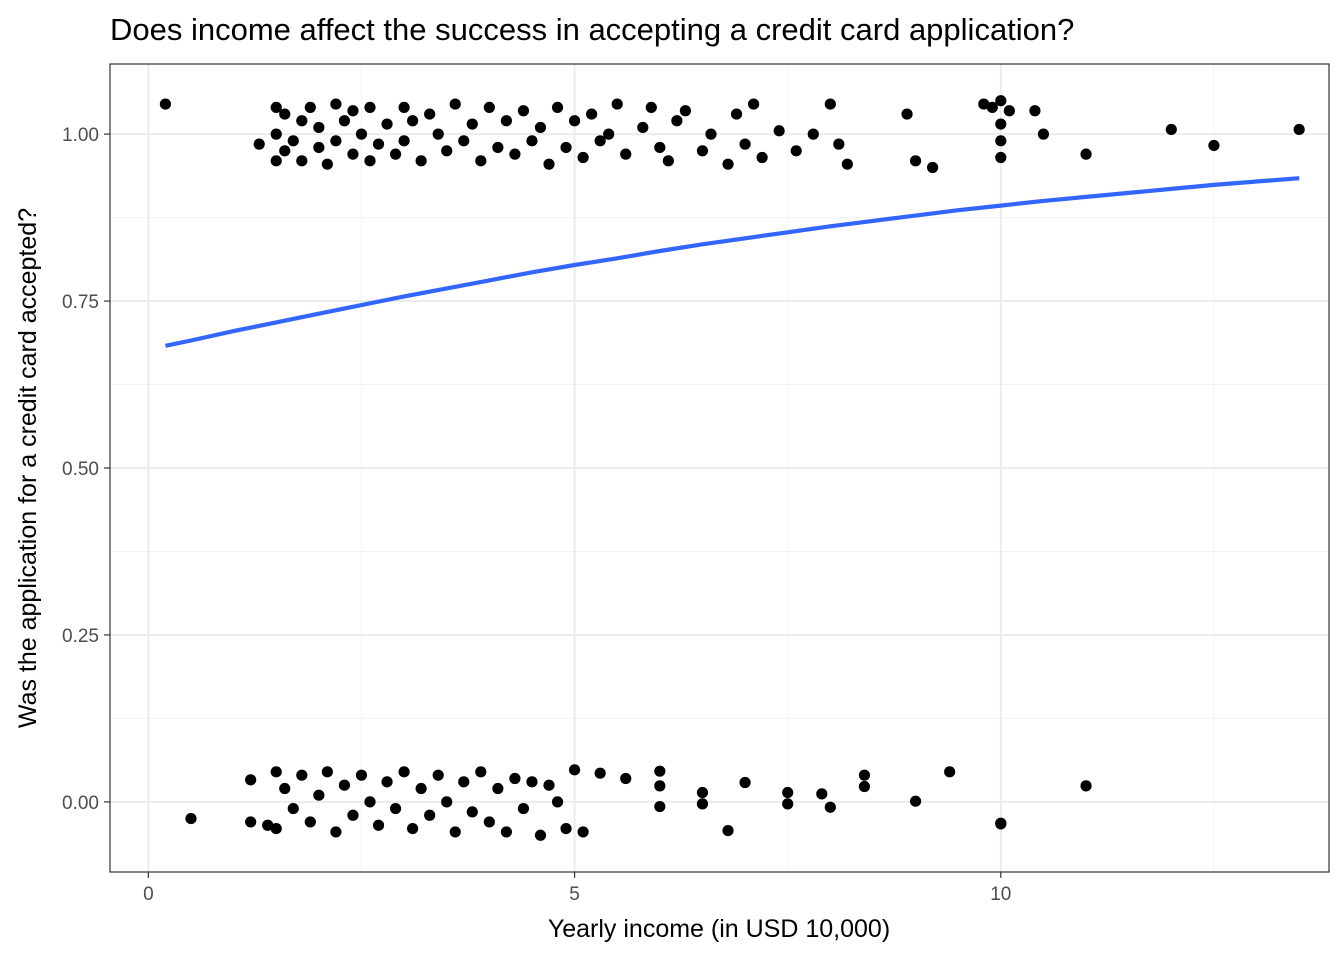 Image resolution: width=1344 pixels, height=960 pixels. I want to click on x-tick-label: 5, so click(574, 894).